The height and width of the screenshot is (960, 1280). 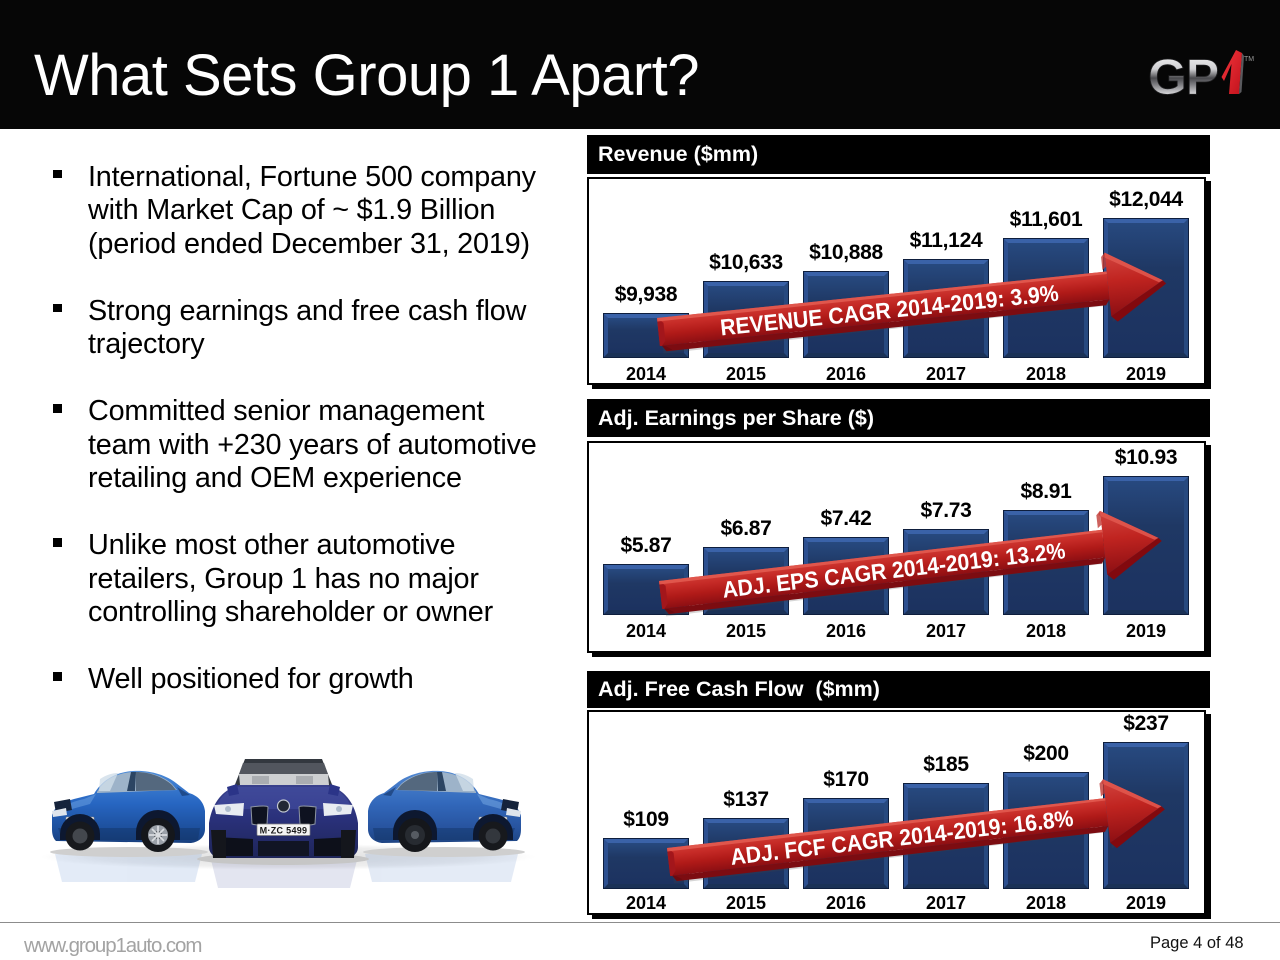 What do you see at coordinates (889, 310) in the screenshot?
I see `svg-text: REVENUE CAGR 2014-2019: 3.9%` at bounding box center [889, 310].